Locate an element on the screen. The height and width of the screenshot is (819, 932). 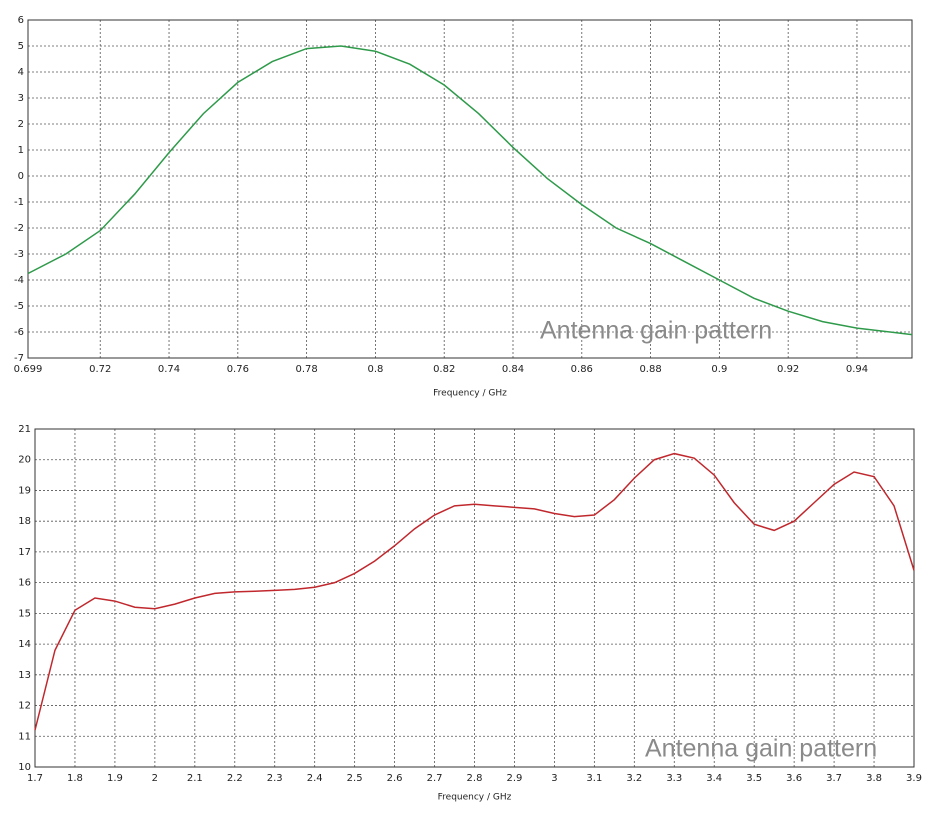
x-tick-label: 1.7 is located at coordinates (35, 778).